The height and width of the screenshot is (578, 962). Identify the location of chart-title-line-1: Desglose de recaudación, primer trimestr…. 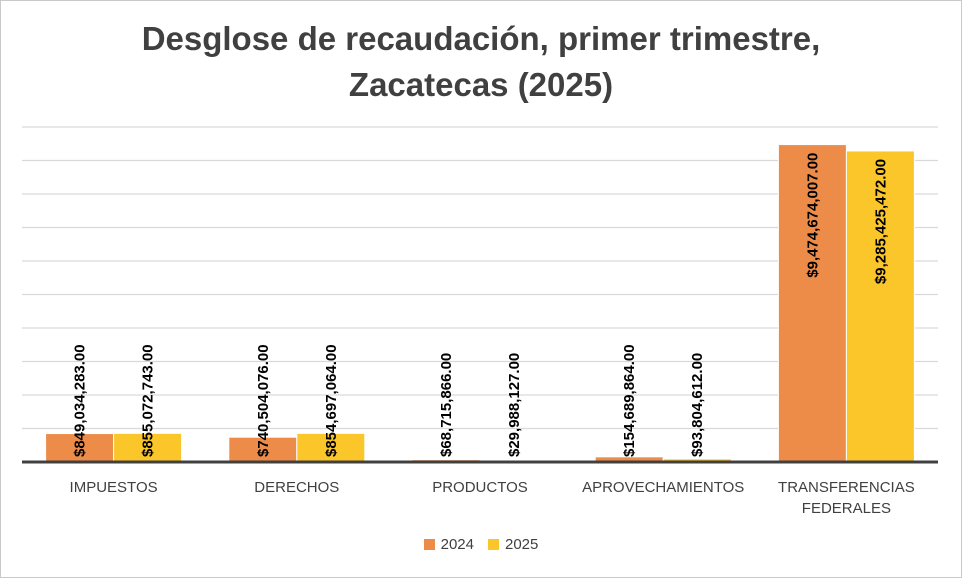
(481, 38).